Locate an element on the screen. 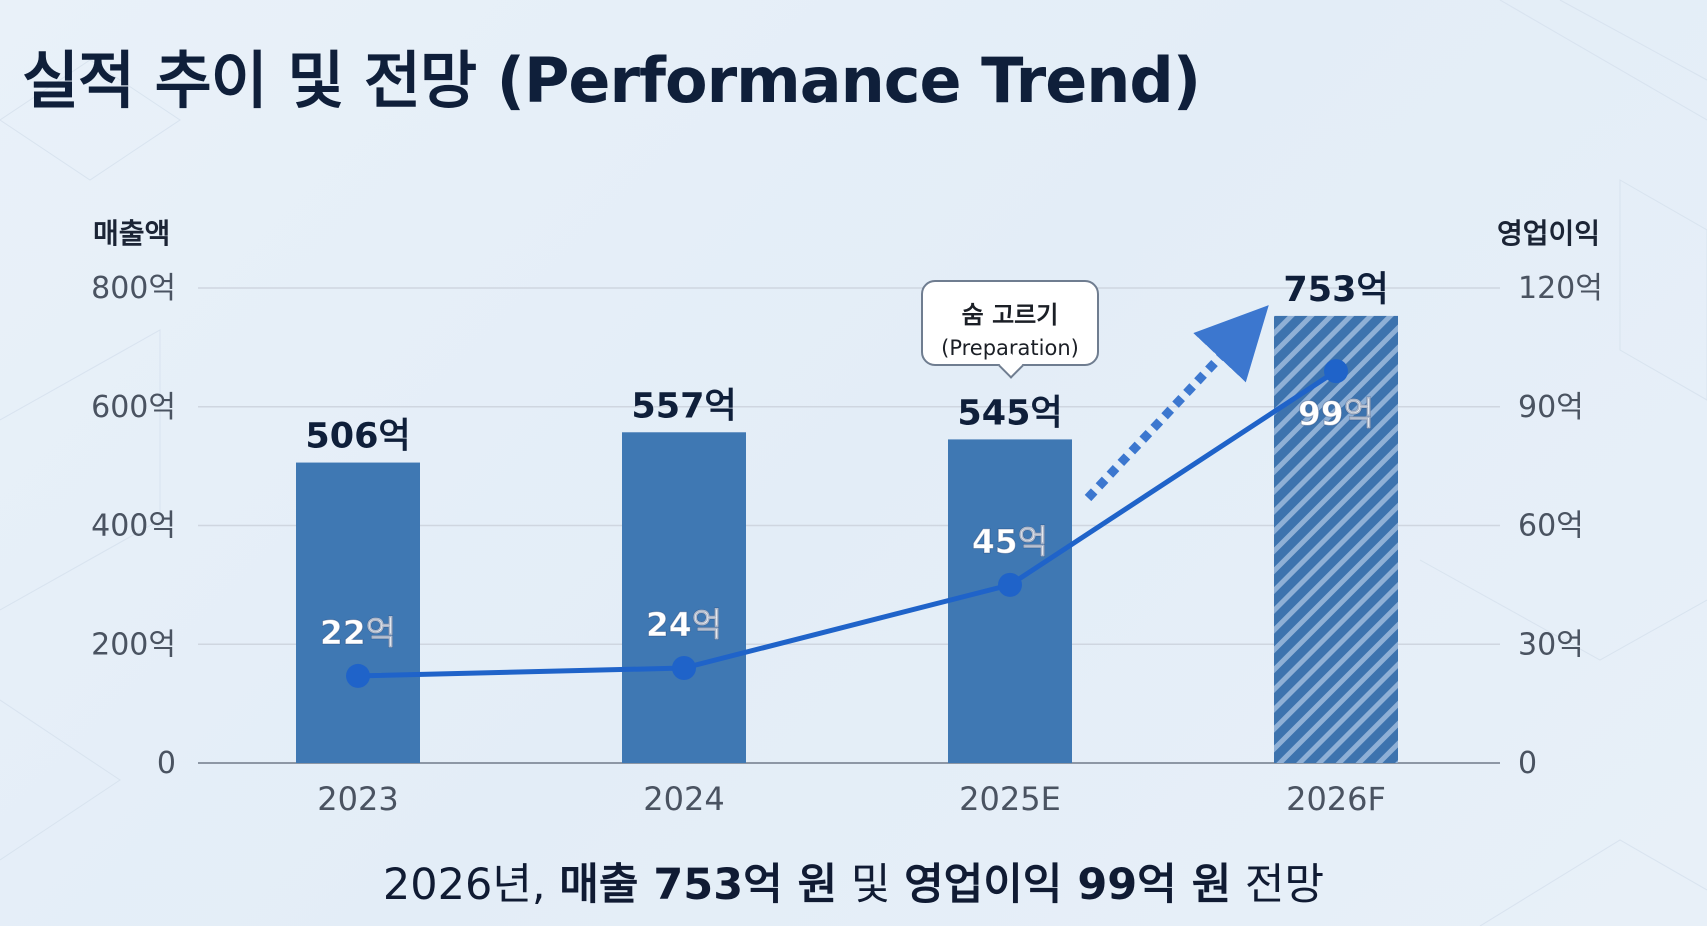  y-axis-title-left: 매출액 is located at coordinates (131, 233).